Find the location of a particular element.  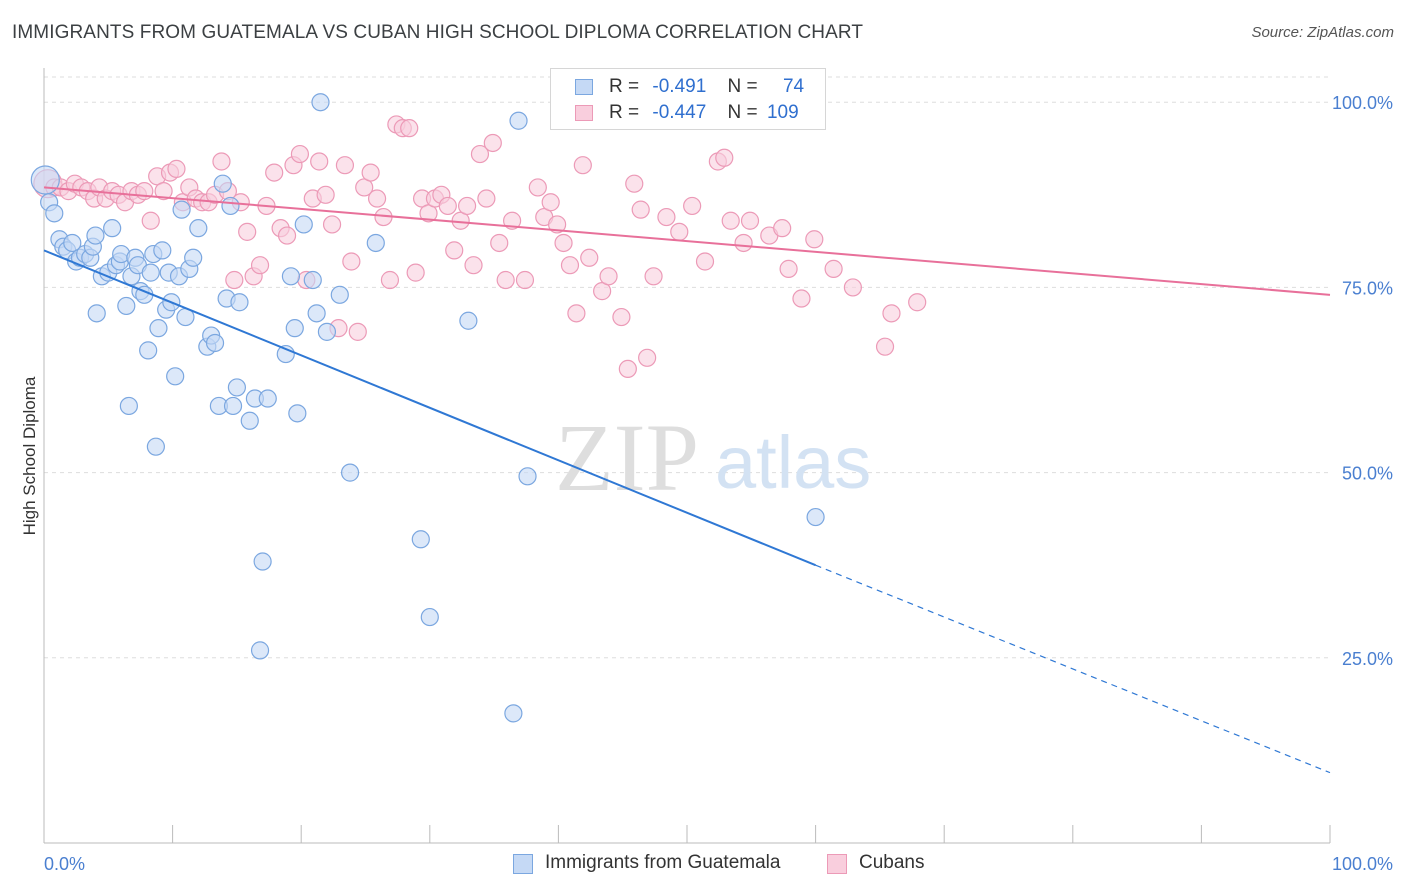

legend-r-value: -0.491 is located at coordinates (679, 86).